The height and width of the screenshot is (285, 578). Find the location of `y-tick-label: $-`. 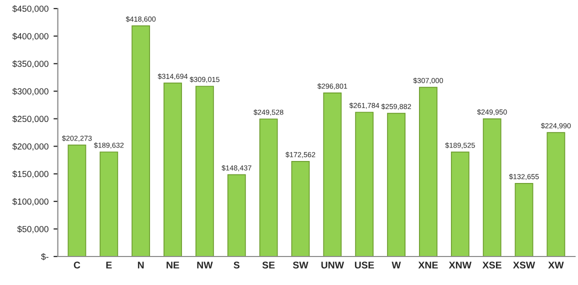

y-tick-label: $- is located at coordinates (44, 256).